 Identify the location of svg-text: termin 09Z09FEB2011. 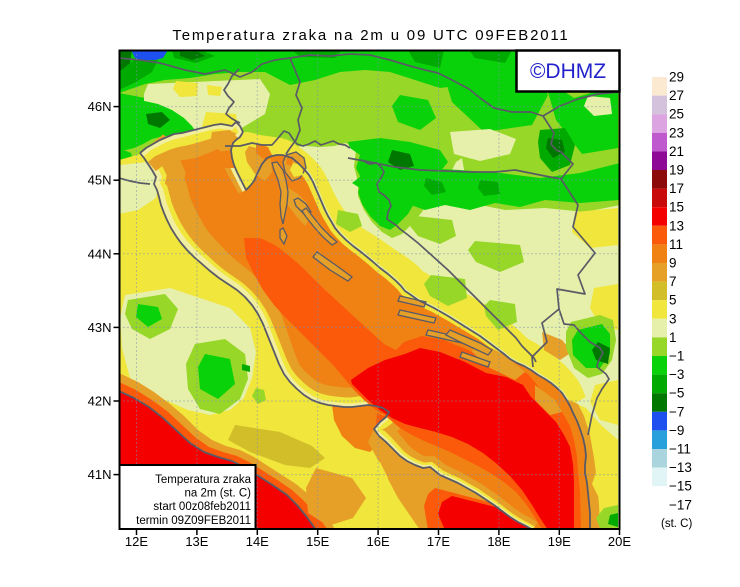
(193, 521).